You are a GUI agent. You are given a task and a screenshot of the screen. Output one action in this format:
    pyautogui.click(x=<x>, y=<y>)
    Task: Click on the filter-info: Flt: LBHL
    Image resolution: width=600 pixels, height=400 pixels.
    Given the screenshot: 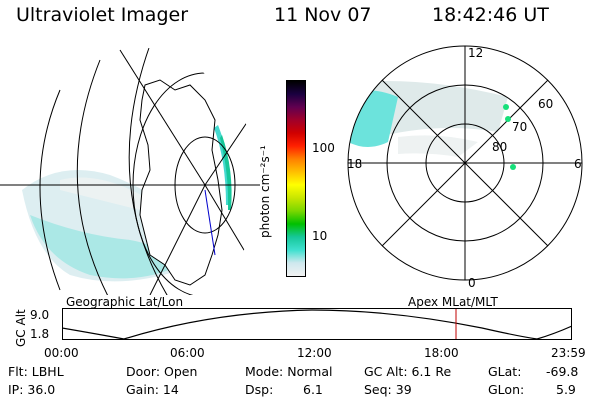 What is the action you would take?
    pyautogui.click(x=36, y=371)
    